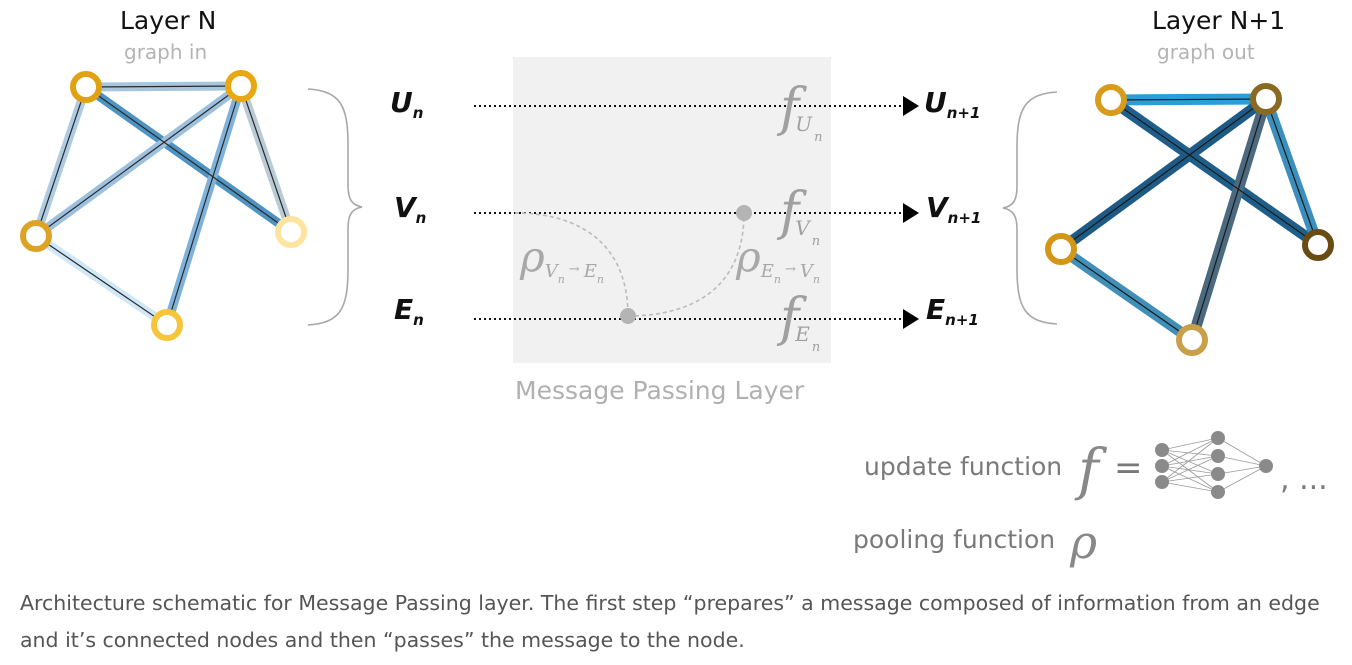 The image size is (1352, 665). I want to click on pooling-curve-e-to-v, so click(686, 264).